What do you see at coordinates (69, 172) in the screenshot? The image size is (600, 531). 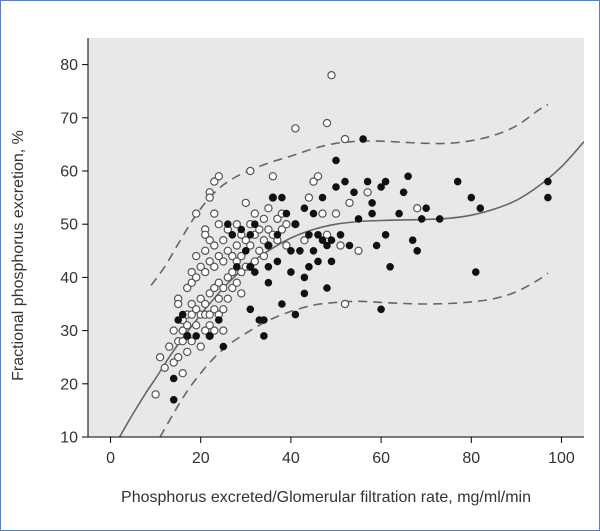 I see `y-tick-label: 60` at bounding box center [69, 172].